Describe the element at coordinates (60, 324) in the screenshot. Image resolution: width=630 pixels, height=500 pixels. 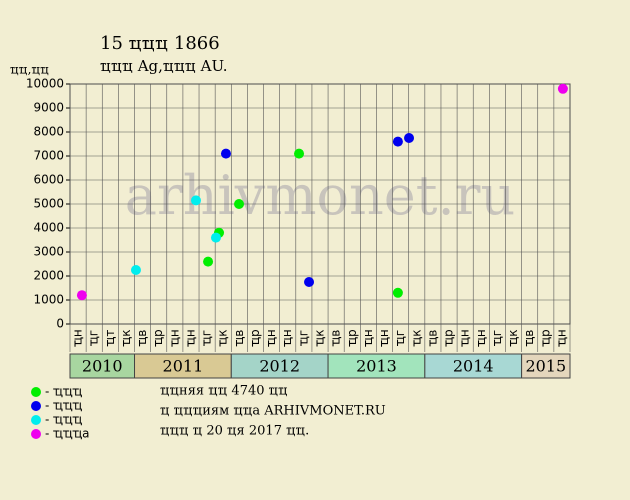
I see `y-tick-label: 0` at that location.